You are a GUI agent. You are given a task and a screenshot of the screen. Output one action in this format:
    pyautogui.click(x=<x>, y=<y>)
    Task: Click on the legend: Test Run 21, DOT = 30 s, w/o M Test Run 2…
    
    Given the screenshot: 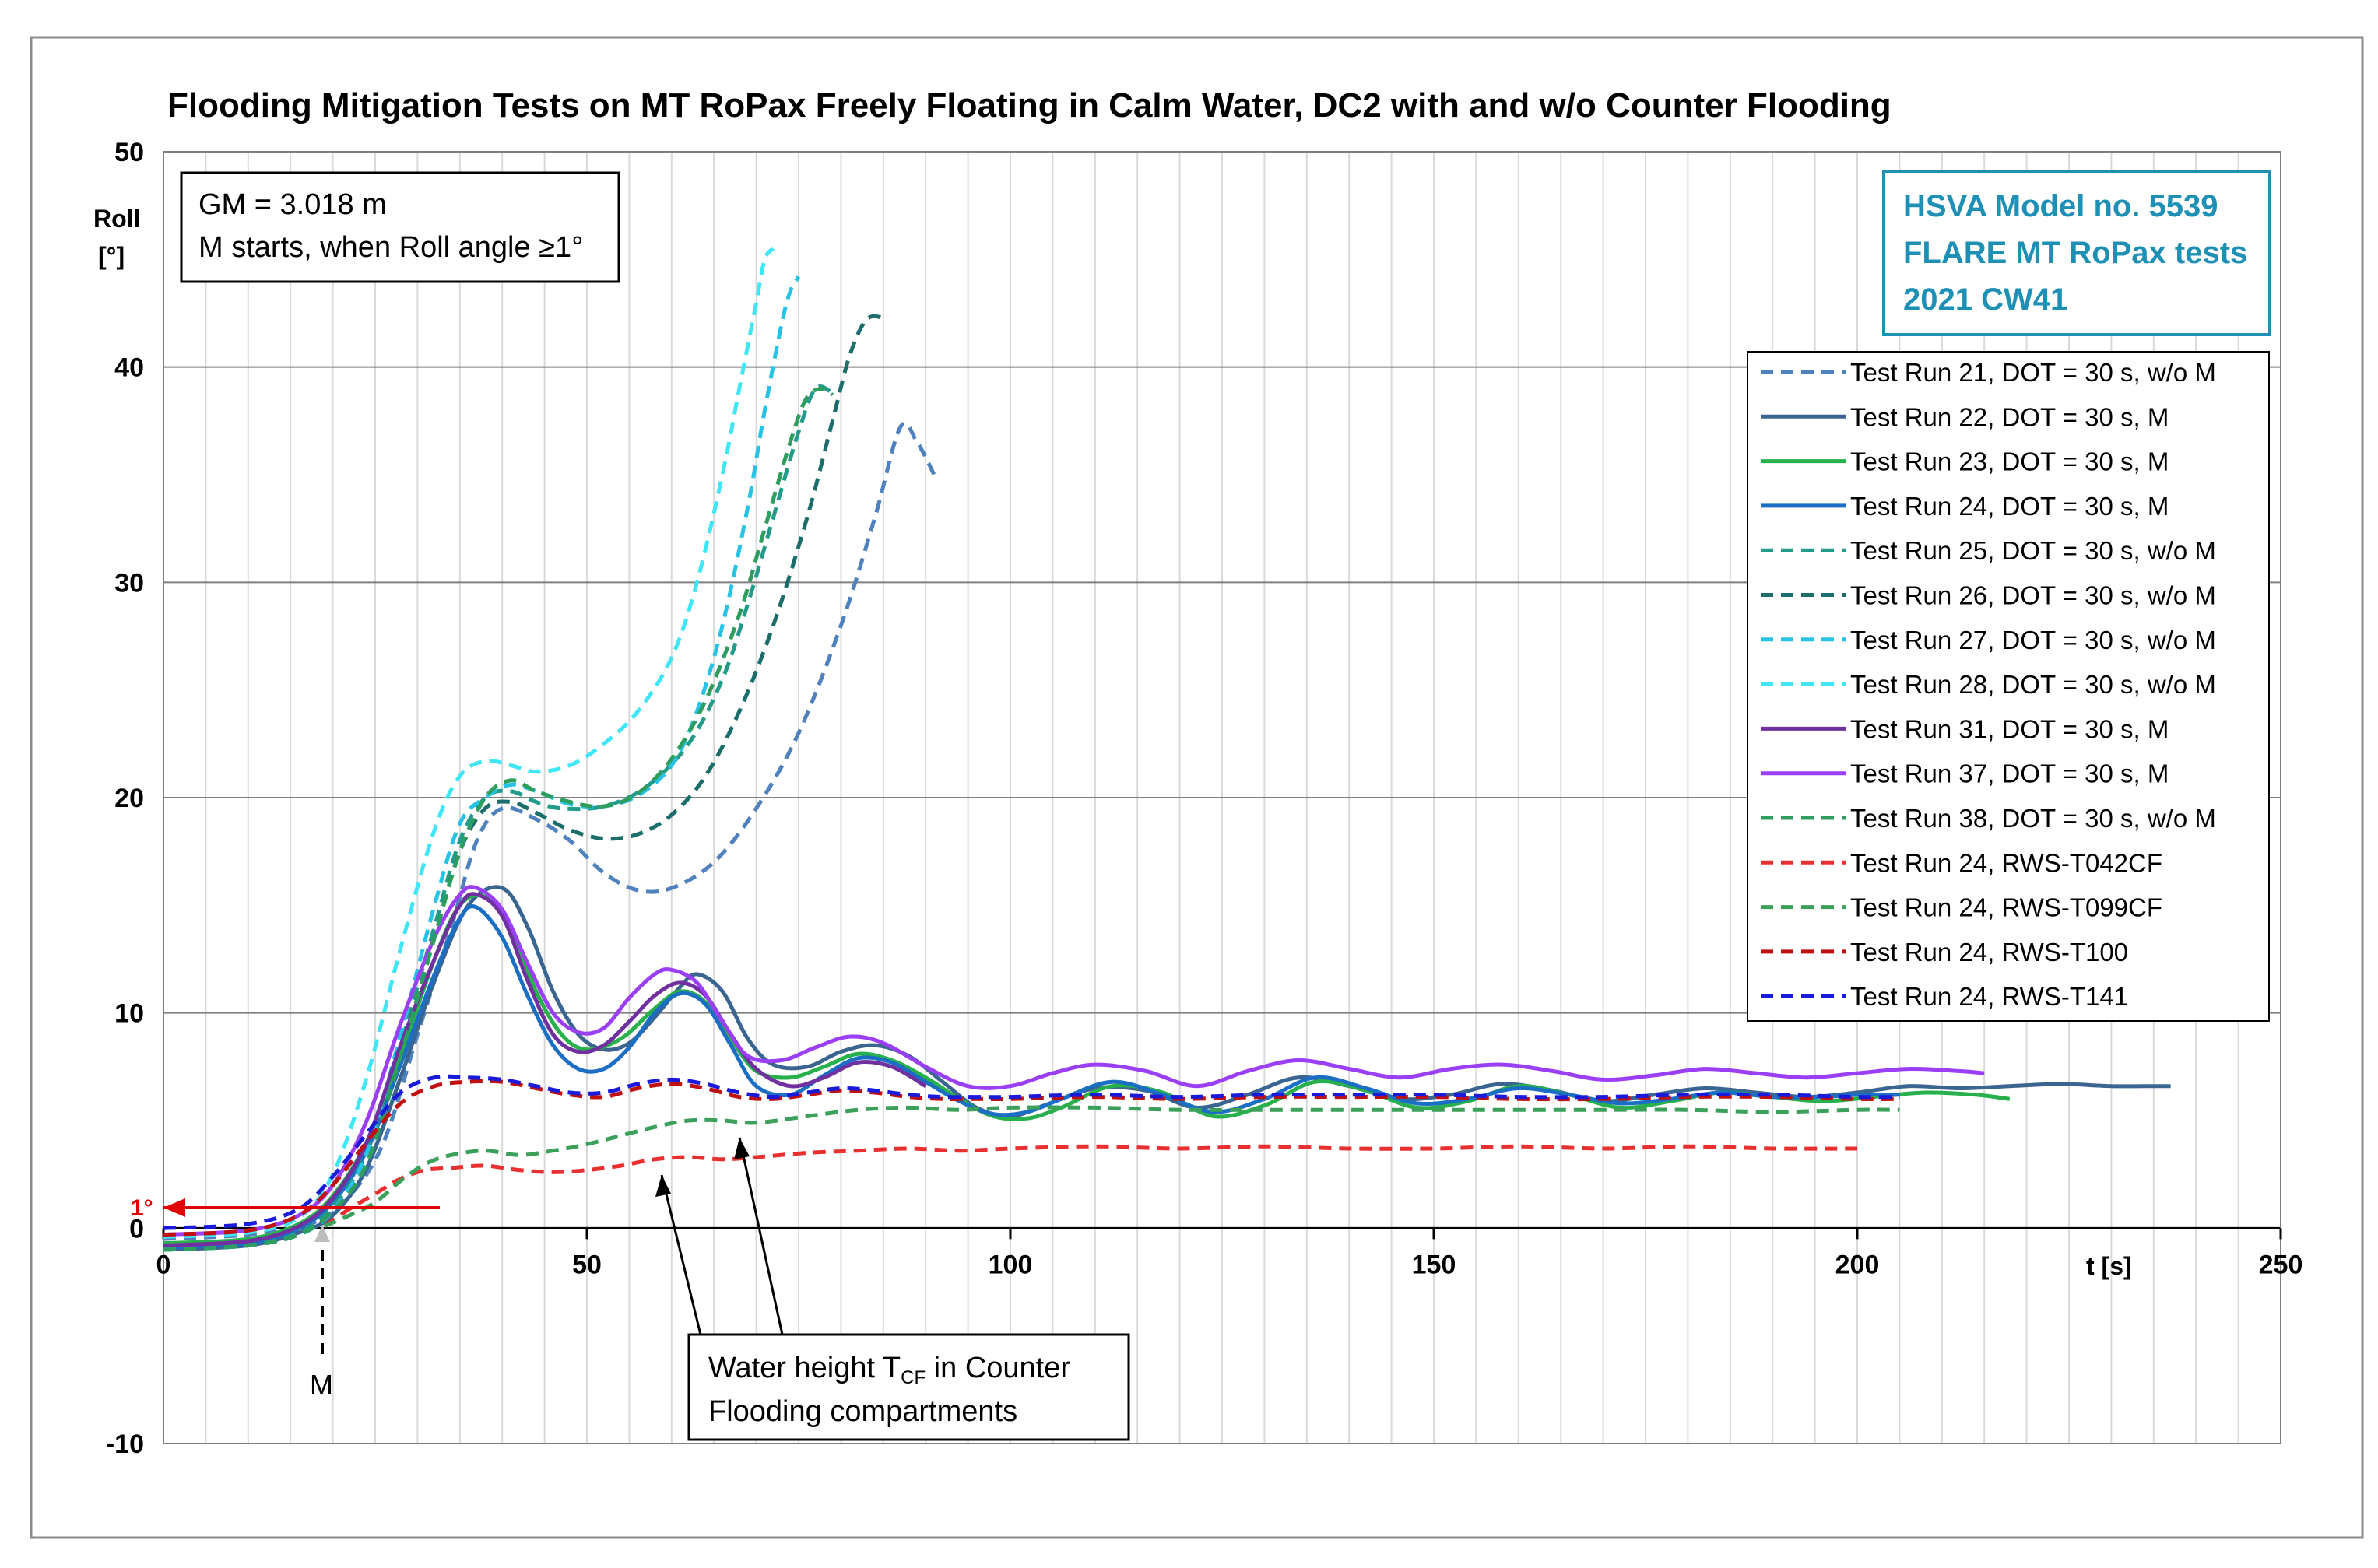 What is the action you would take?
    pyautogui.click(x=2008, y=686)
    